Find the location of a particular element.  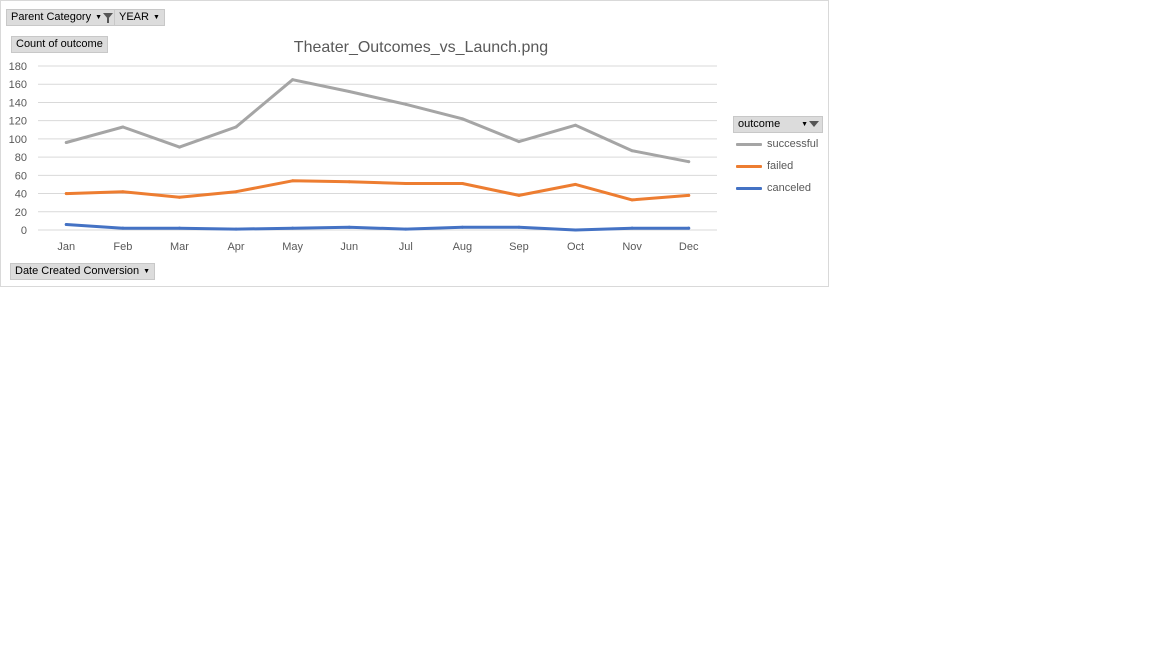

y-tick-label: 40 is located at coordinates (21, 195).